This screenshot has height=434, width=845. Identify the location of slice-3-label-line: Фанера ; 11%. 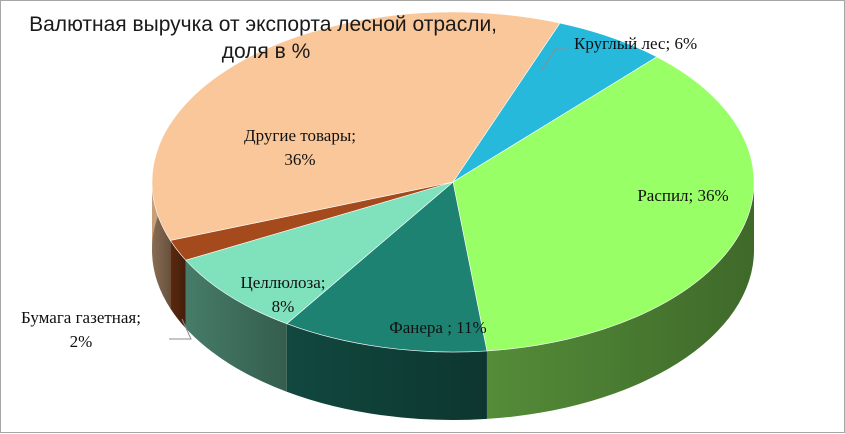
(437, 327).